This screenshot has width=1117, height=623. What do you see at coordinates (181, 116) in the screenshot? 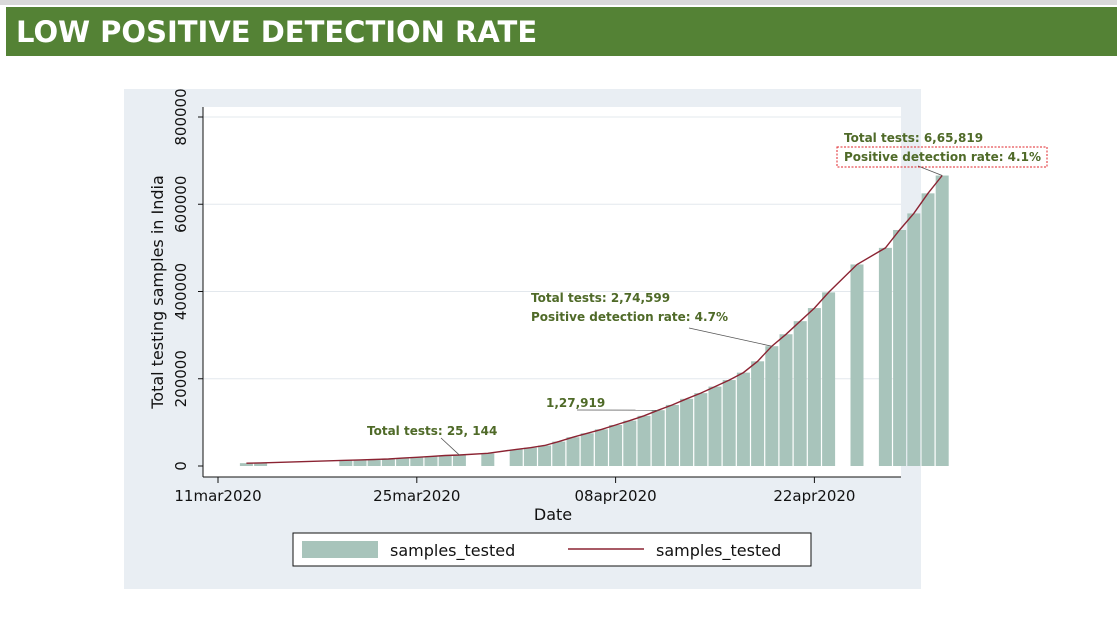
I see `y-tick-label: 800000` at bounding box center [181, 116].